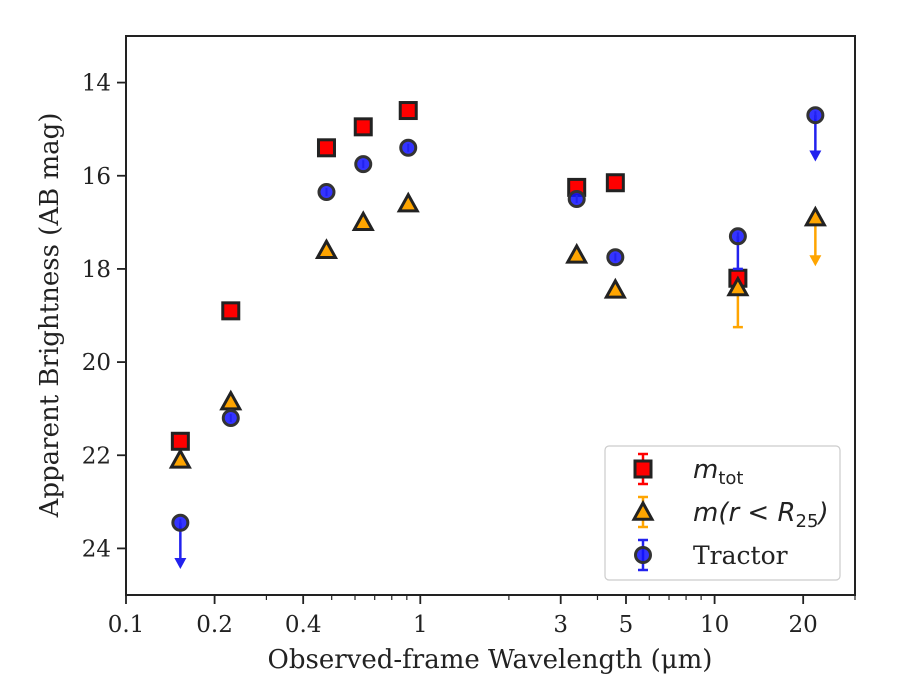 Image resolution: width=900 pixels, height=700 pixels. I want to click on y-tick-label: 22, so click(96, 456).